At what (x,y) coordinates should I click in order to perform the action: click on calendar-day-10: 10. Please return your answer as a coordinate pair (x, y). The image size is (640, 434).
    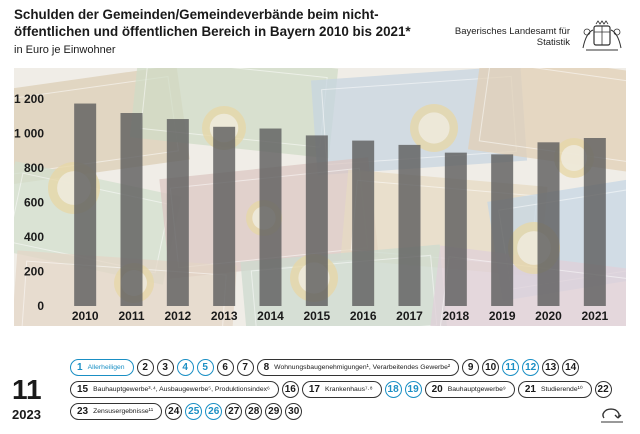
    Looking at the image, I should click on (491, 367).